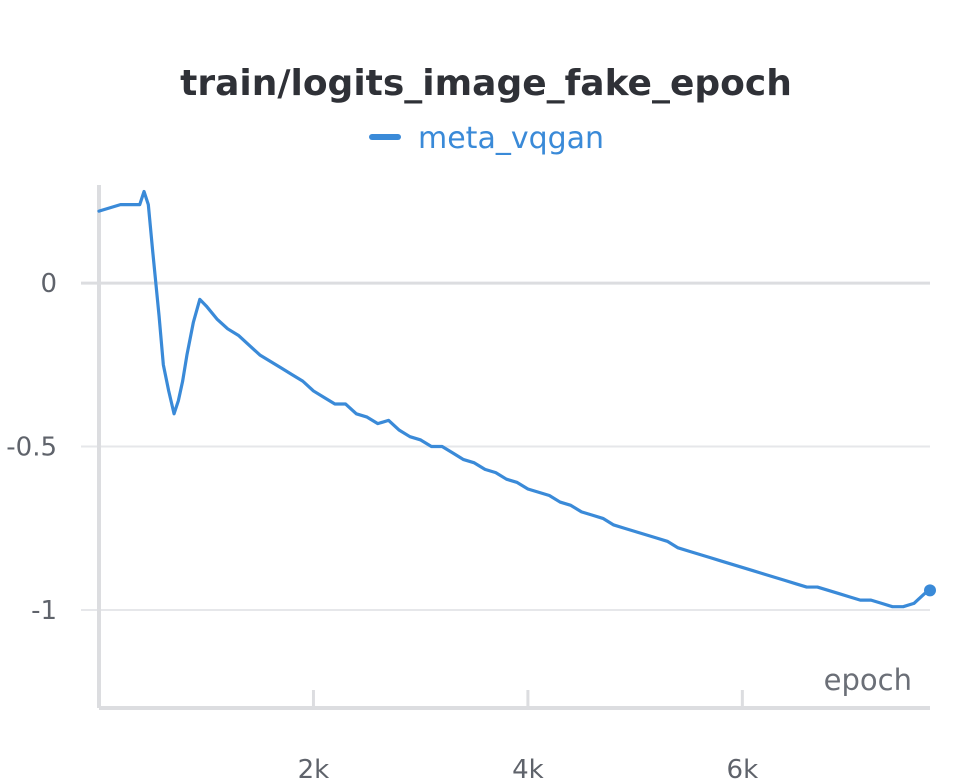 The image size is (972, 783). Describe the element at coordinates (314, 769) in the screenshot. I see `x-tick-label: 2k` at that location.